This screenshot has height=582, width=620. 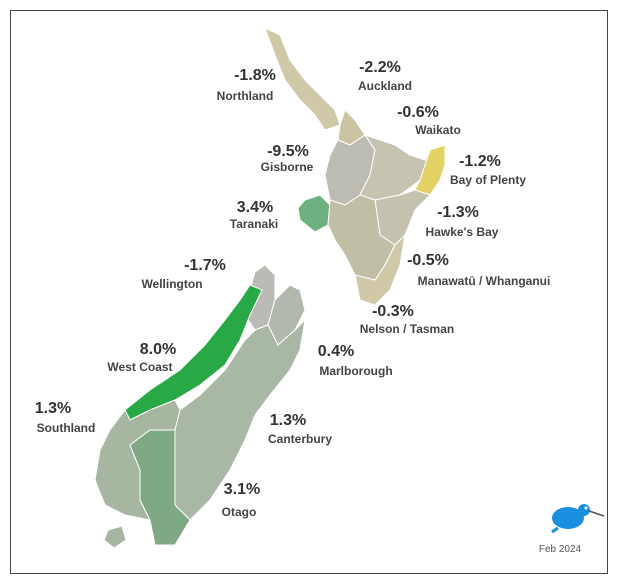 I want to click on region-name: Northland, so click(x=245, y=96).